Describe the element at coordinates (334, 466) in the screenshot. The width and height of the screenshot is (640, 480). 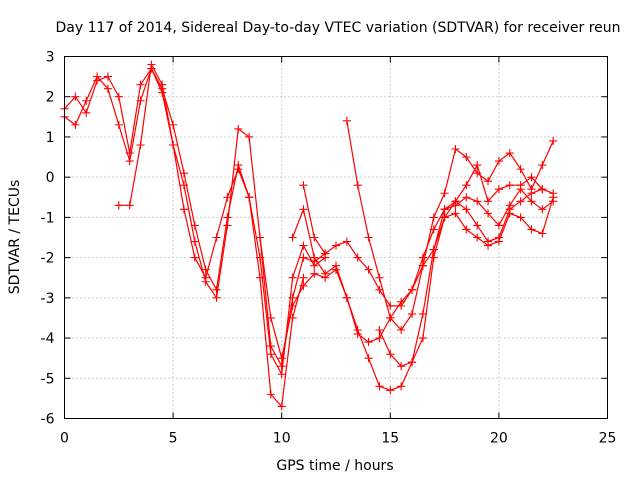
I see `x-axis-label: GPS time / hours` at that location.